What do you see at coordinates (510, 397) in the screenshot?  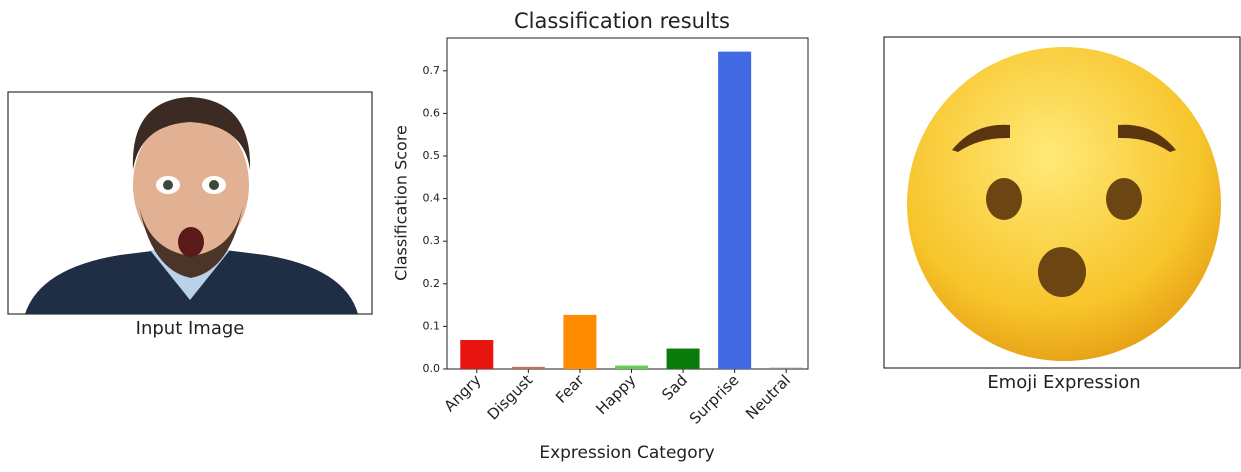 I see `x-tick-label: Disgust` at bounding box center [510, 397].